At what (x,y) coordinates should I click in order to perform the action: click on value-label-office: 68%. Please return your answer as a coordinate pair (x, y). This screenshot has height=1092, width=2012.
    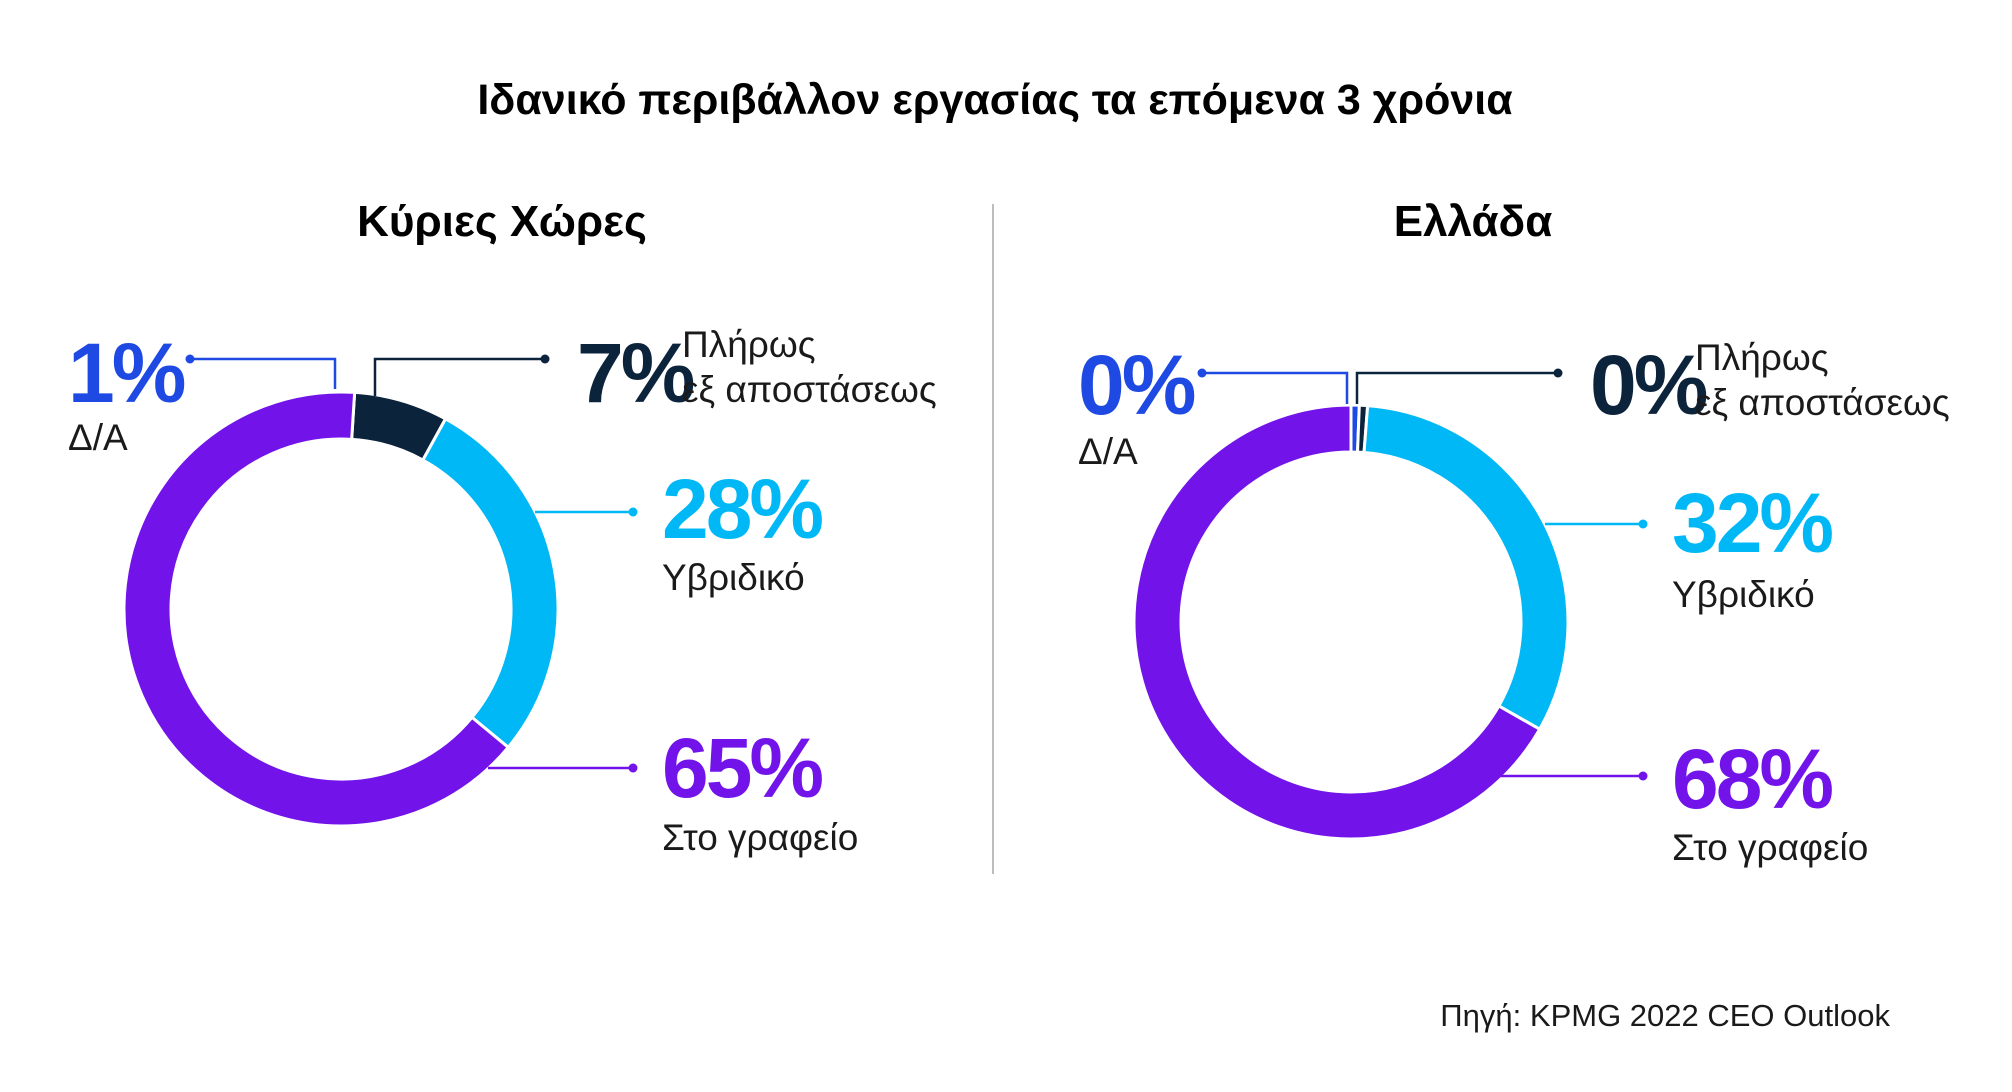
    Looking at the image, I should click on (1752, 779).